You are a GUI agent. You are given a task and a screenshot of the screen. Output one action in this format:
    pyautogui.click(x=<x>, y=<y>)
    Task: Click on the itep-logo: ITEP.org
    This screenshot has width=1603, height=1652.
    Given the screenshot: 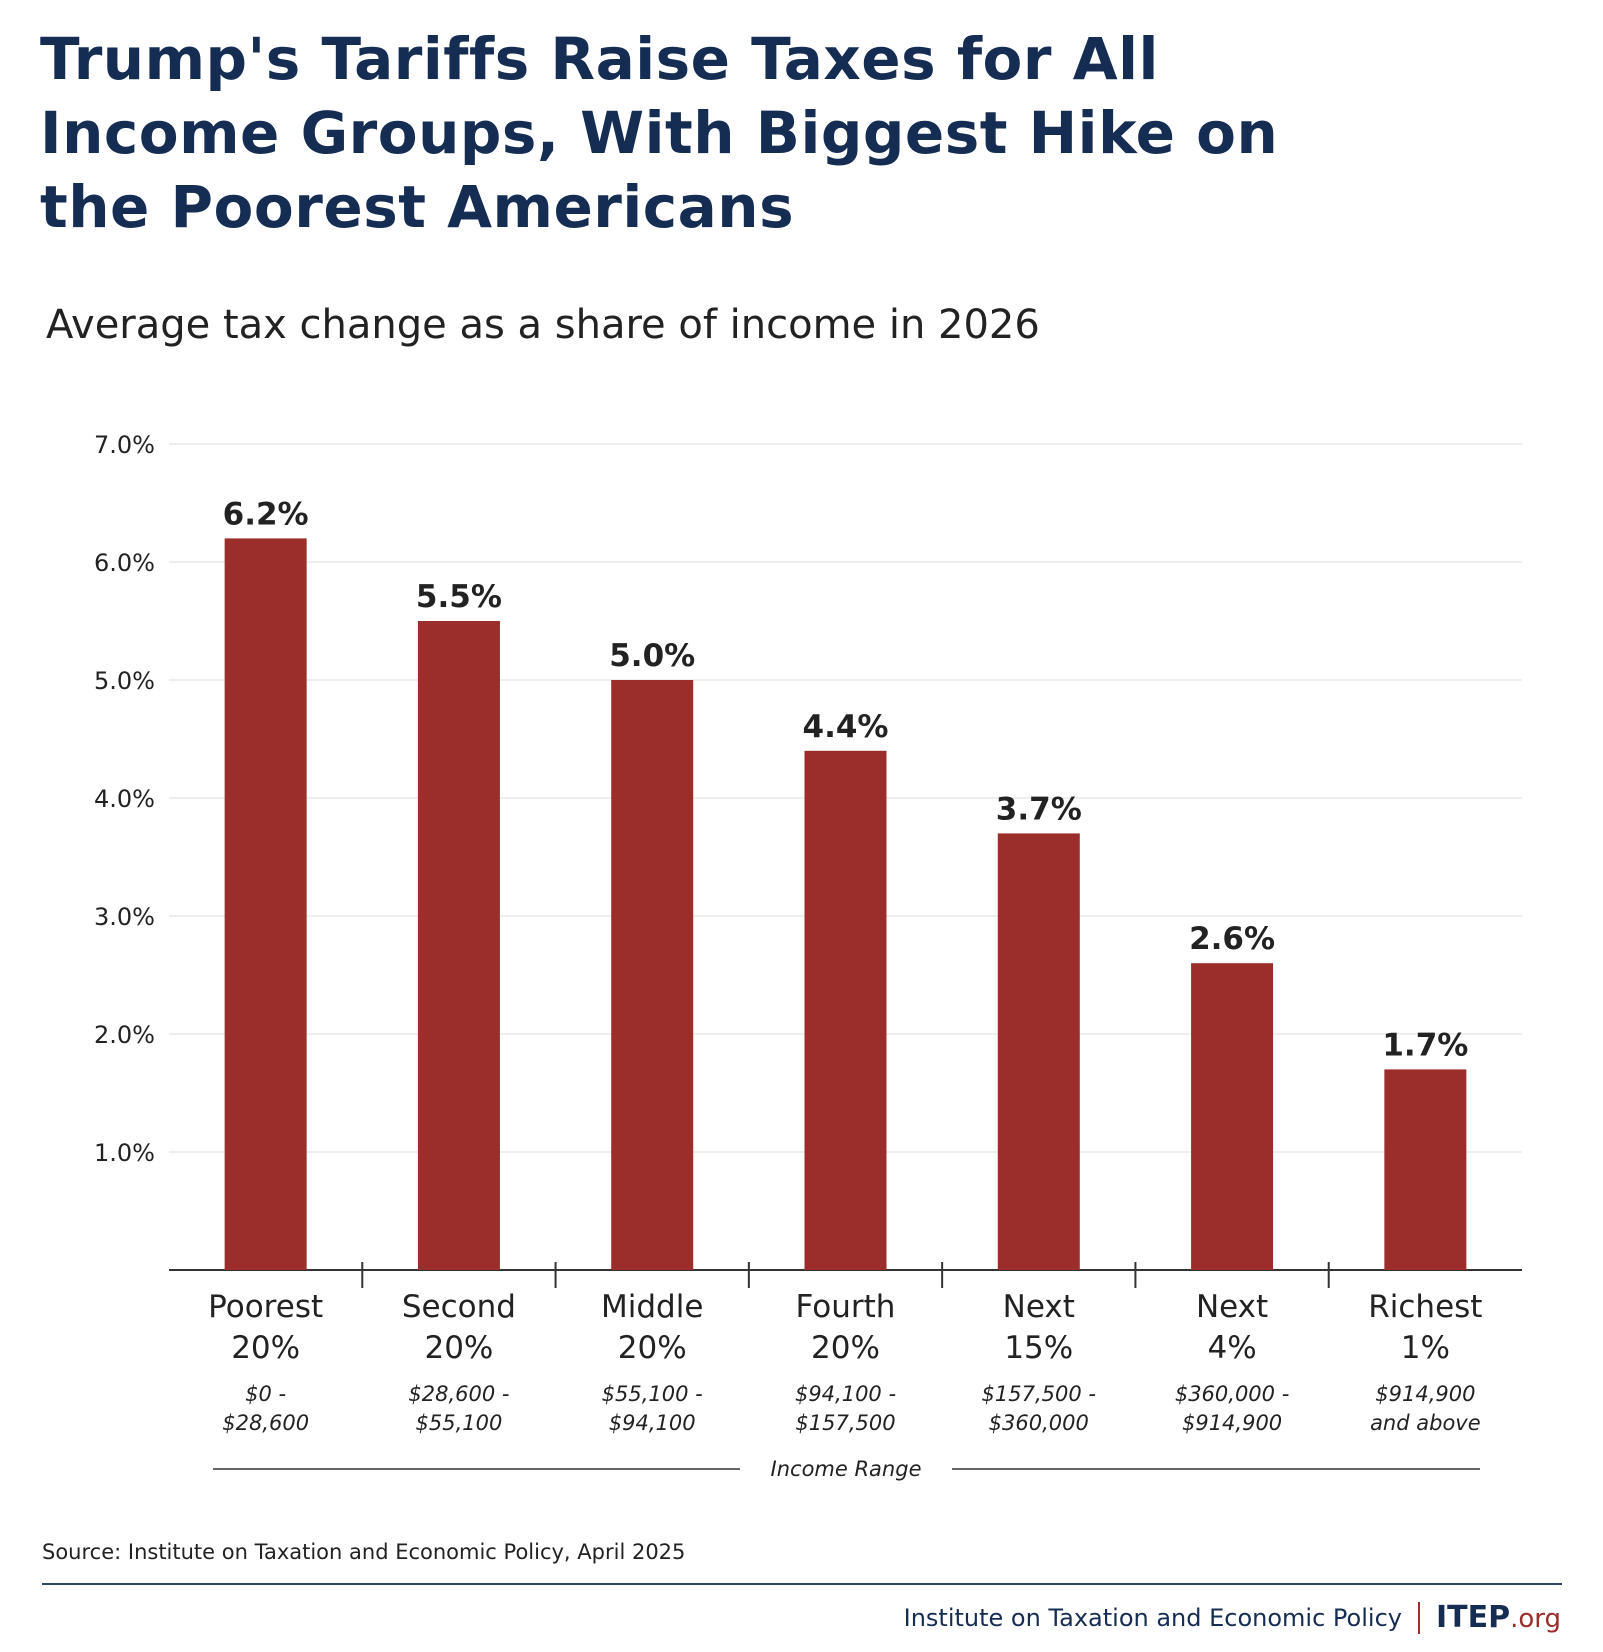 What is the action you would take?
    pyautogui.click(x=1498, y=1617)
    